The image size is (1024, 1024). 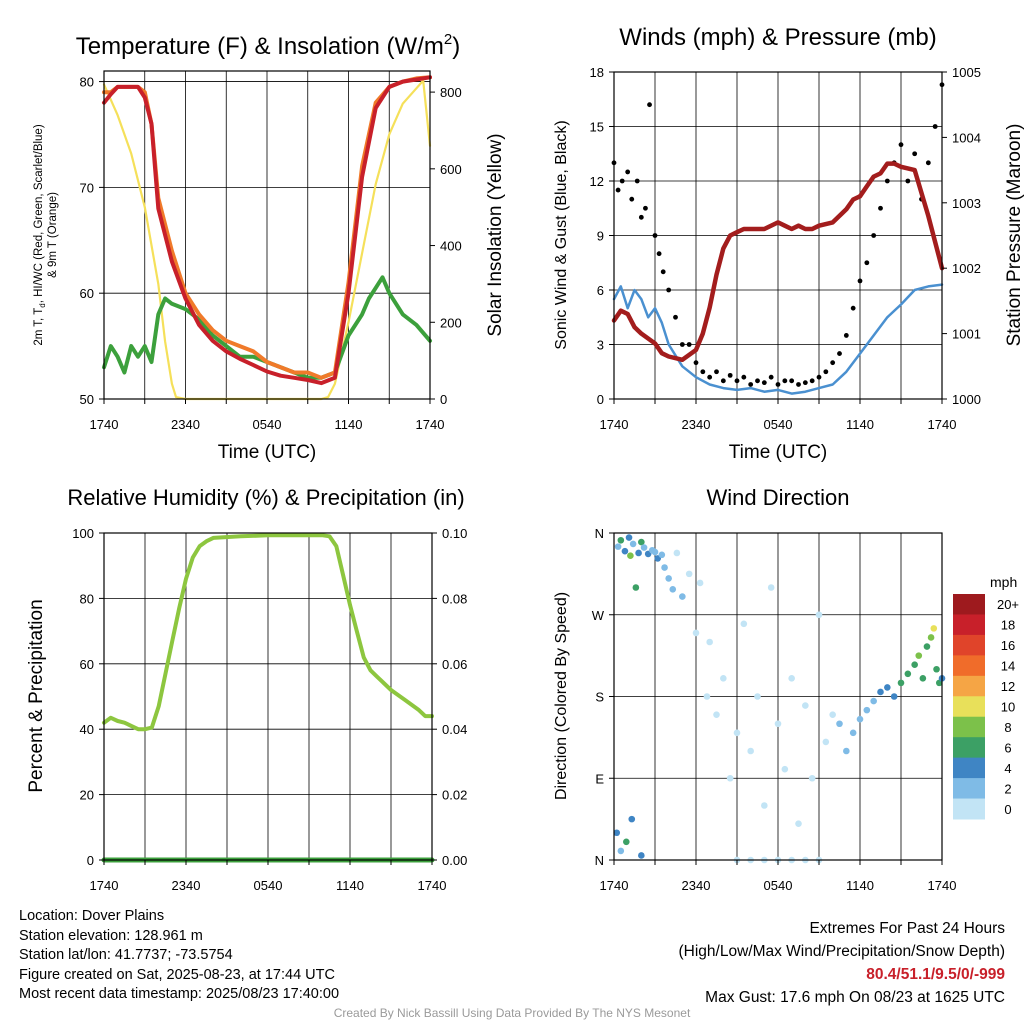 What do you see at coordinates (597, 72) in the screenshot?
I see `y-tick-label: 18` at bounding box center [597, 72].